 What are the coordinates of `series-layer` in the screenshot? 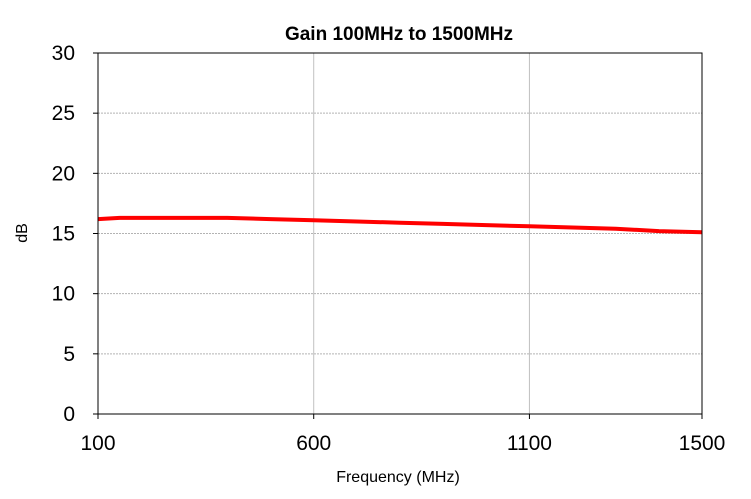 It's located at (400, 225).